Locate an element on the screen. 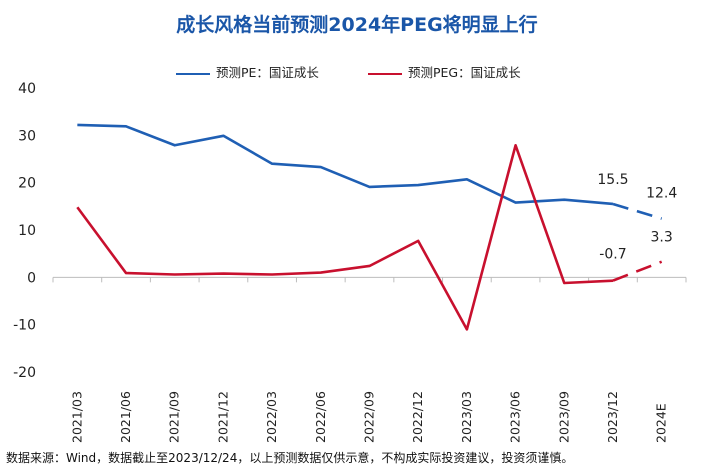  y-tick-label: 30 is located at coordinates (27, 136).